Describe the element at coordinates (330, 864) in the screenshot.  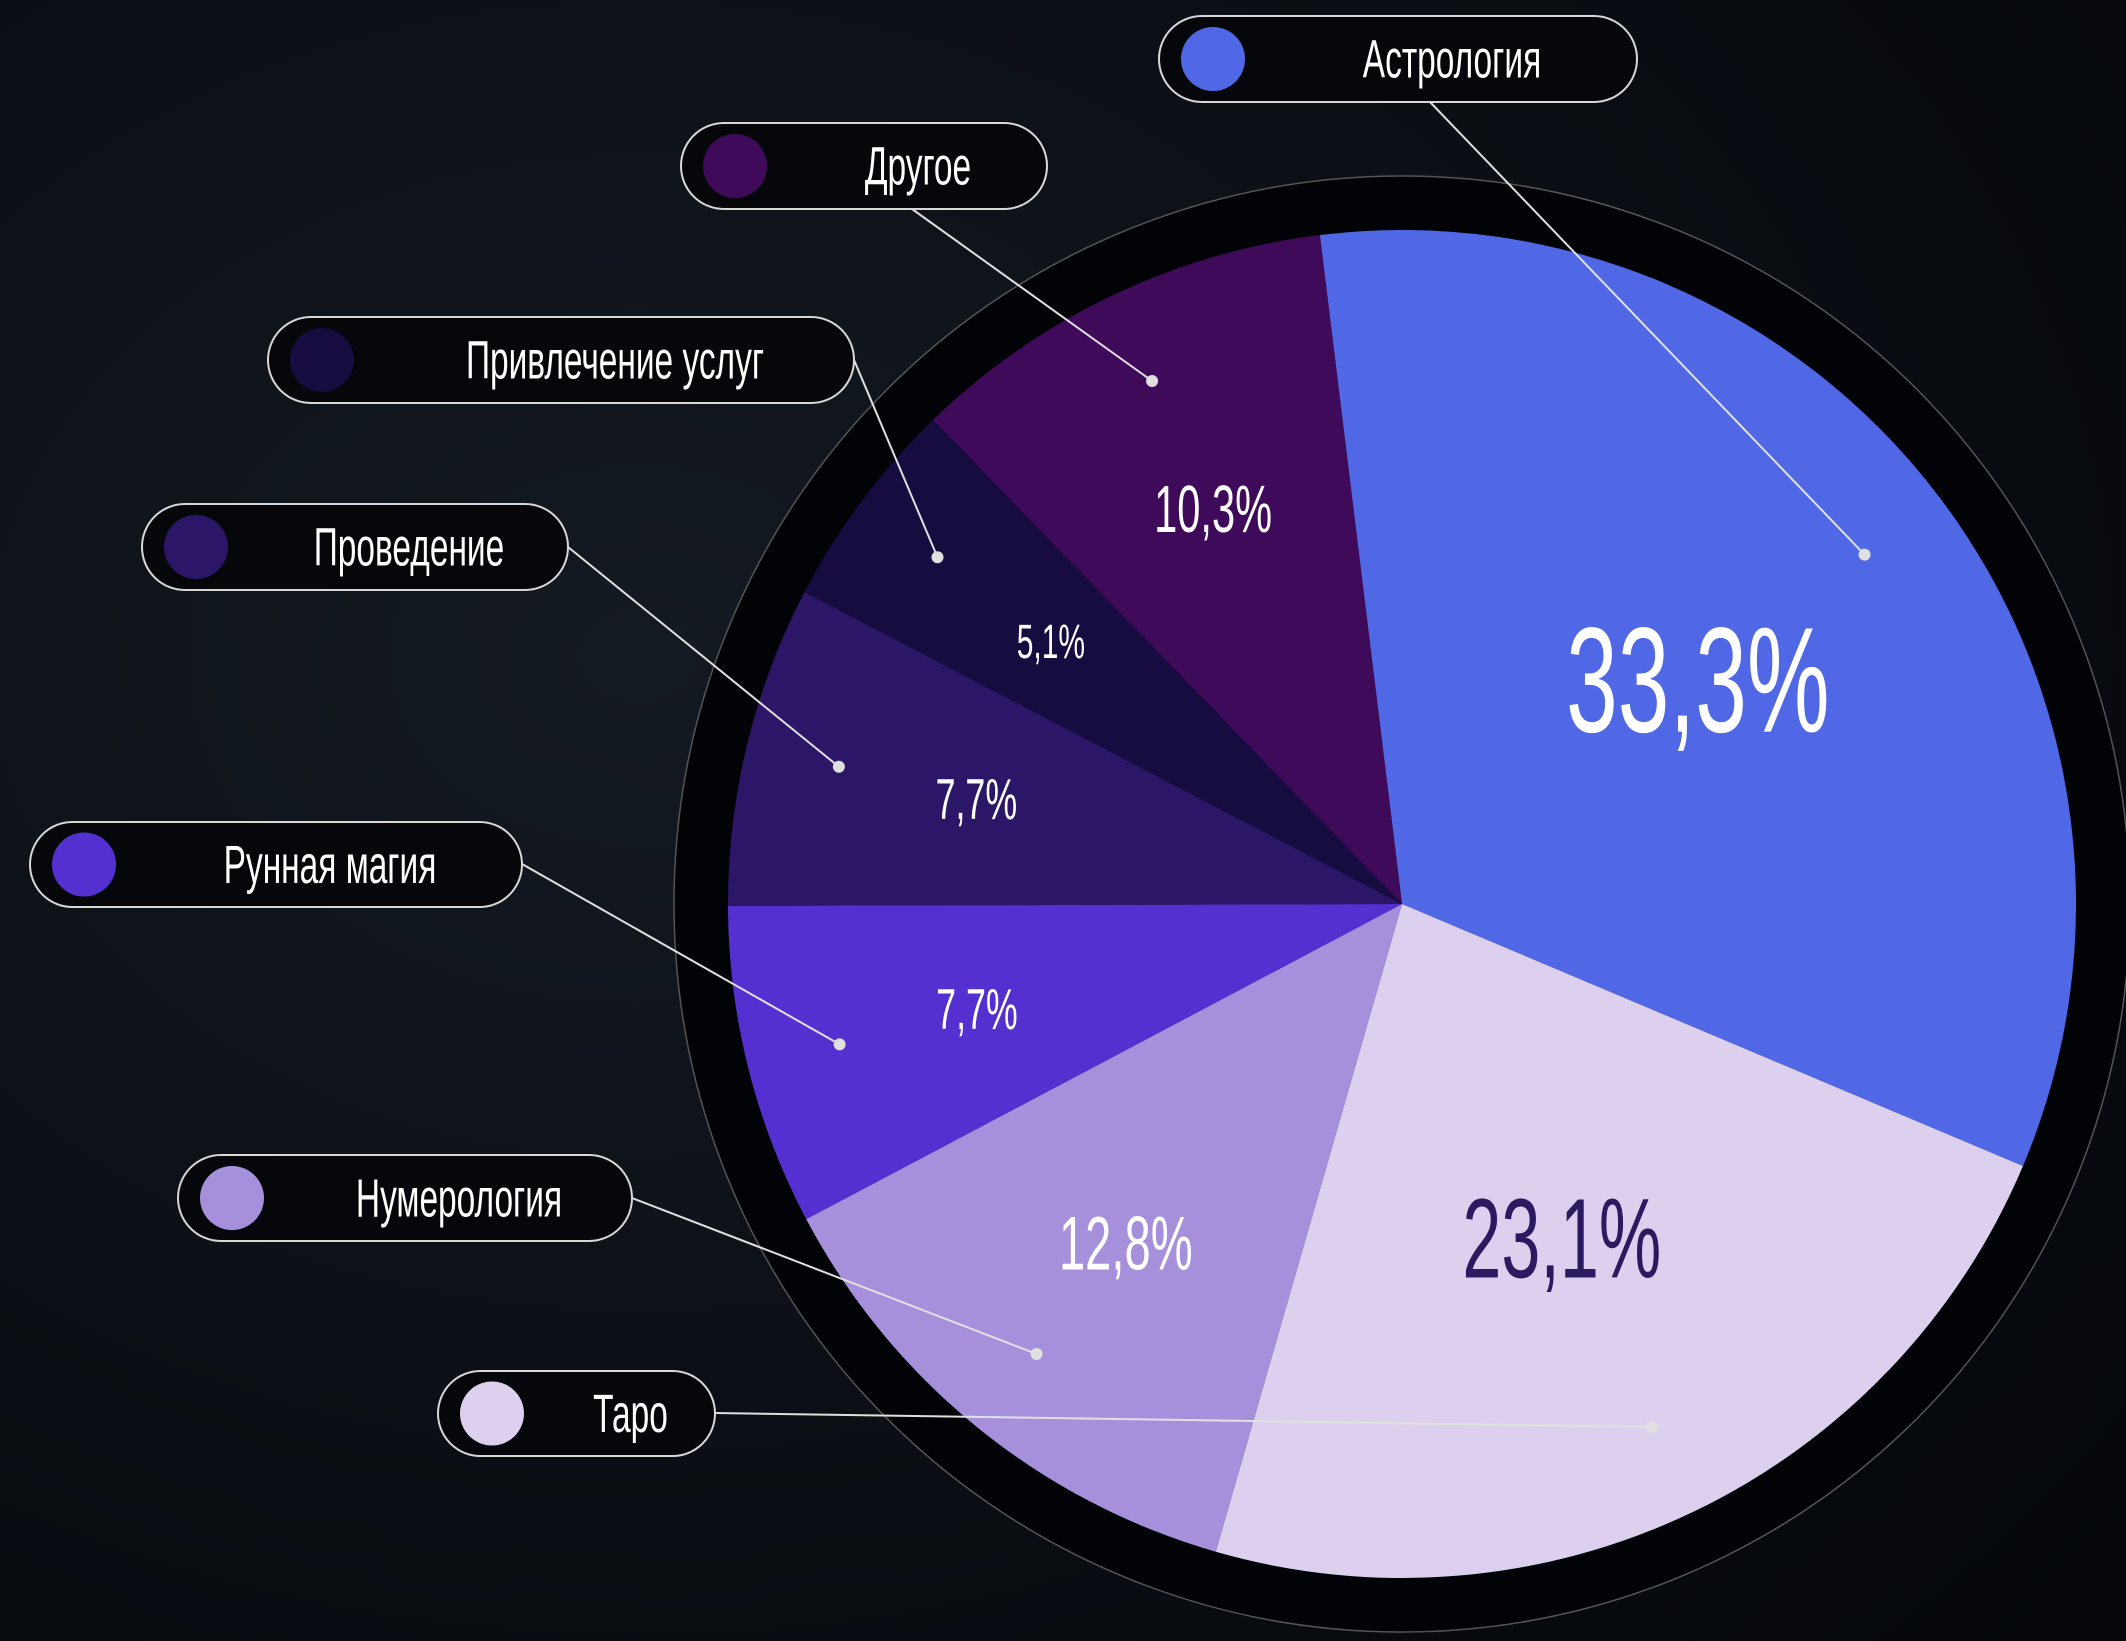
I see `legend-label: Рунная магия` at that location.